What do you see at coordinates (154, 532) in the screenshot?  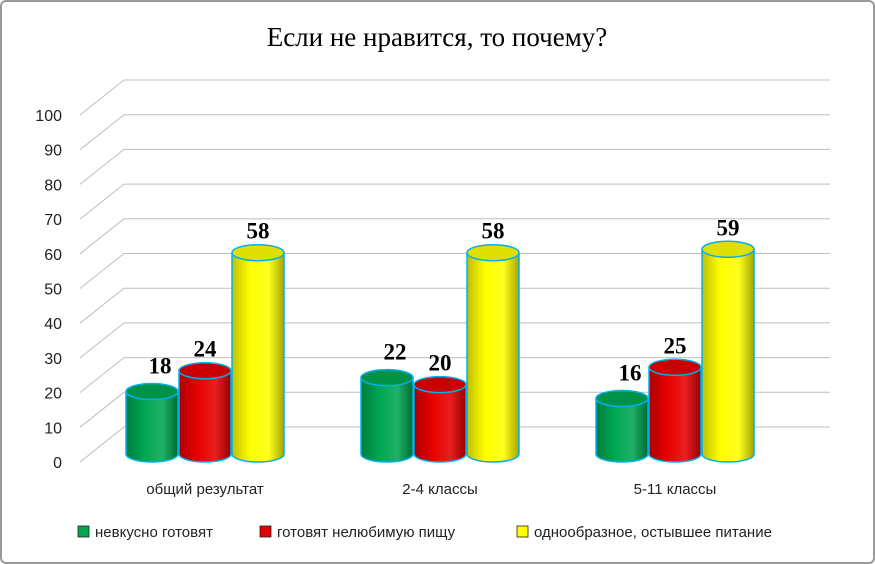 I see `legend-label: невкусно готовят` at bounding box center [154, 532].